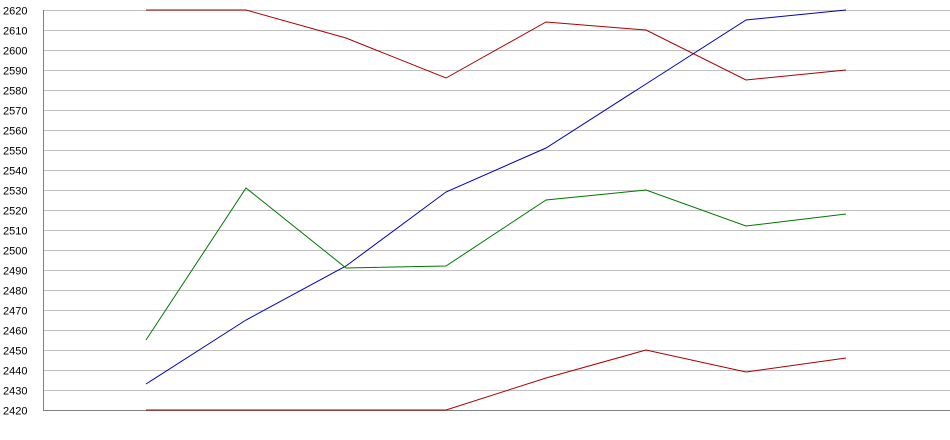  I want to click on y-tick-label-2470: 2470, so click(15, 312).